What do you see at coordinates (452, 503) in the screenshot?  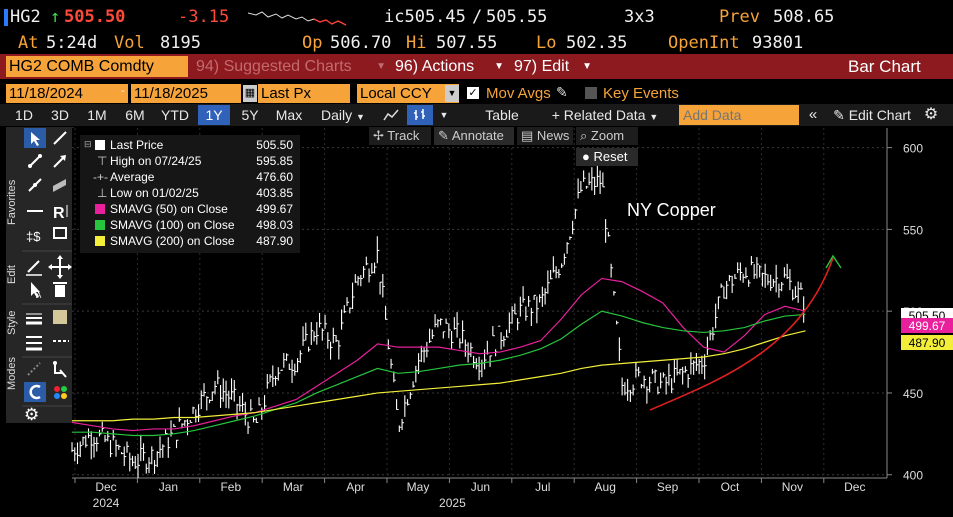 I see `year-label: 2025` at bounding box center [452, 503].